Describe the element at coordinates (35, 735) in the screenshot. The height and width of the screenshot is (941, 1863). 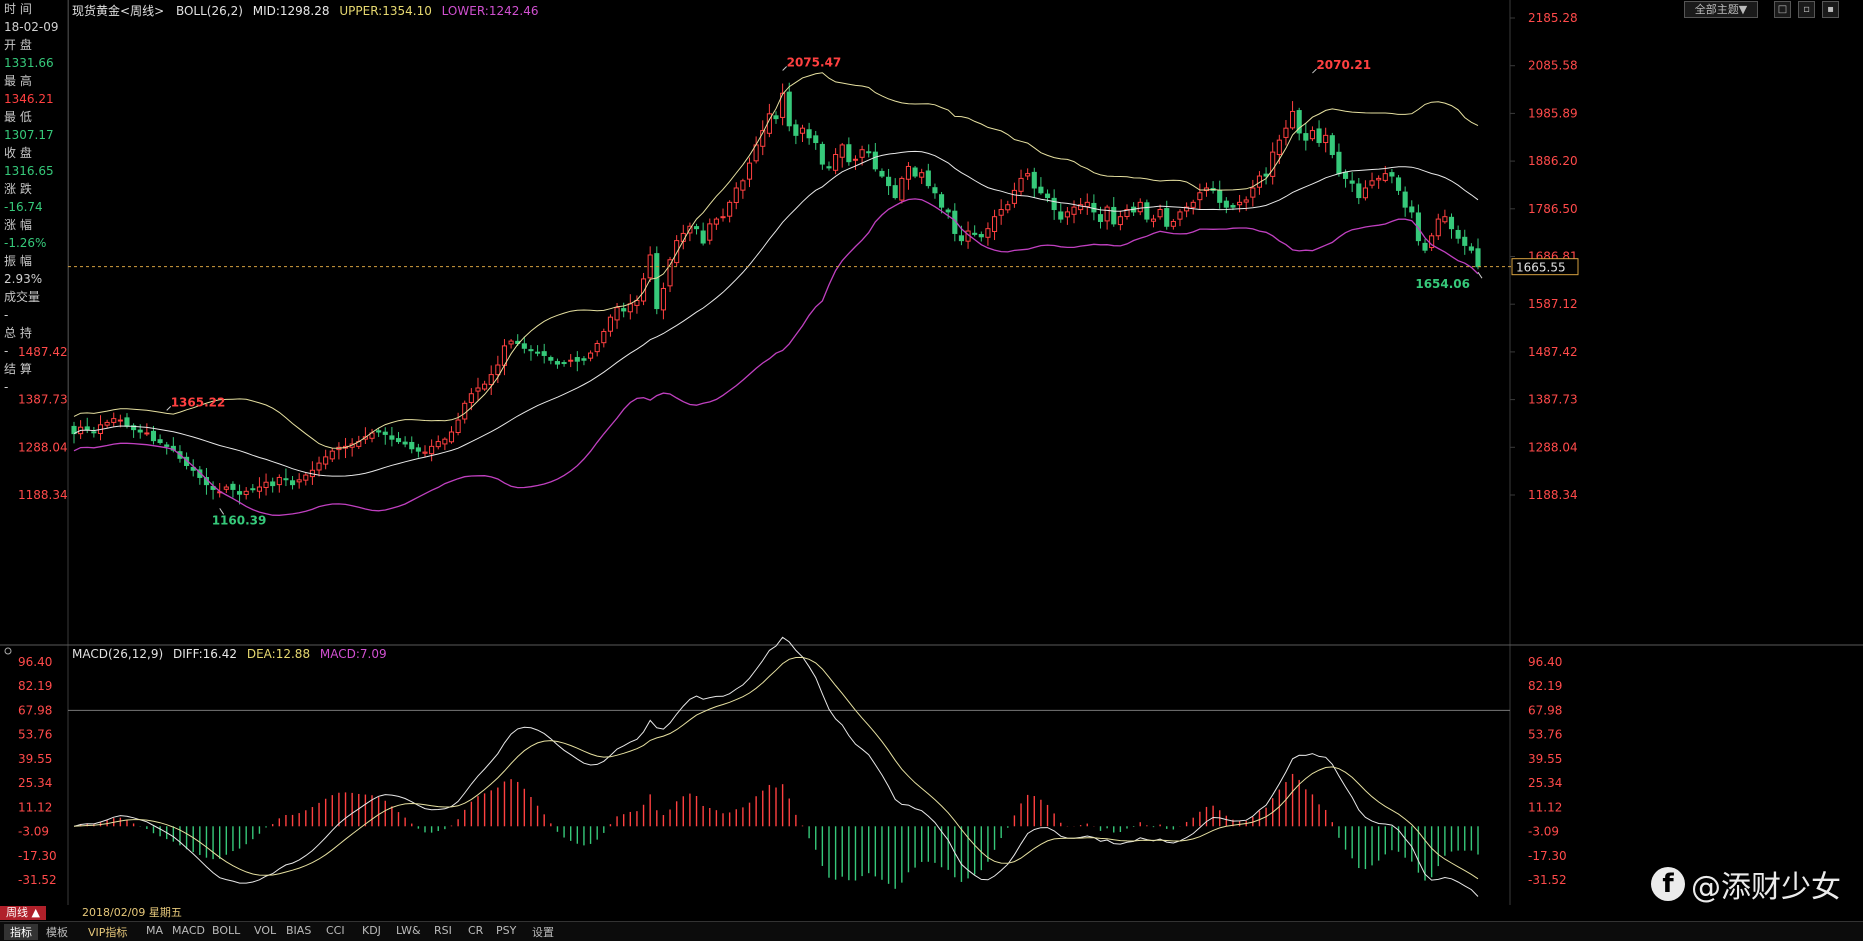
I see `macd-left-tick: 53.76` at that location.